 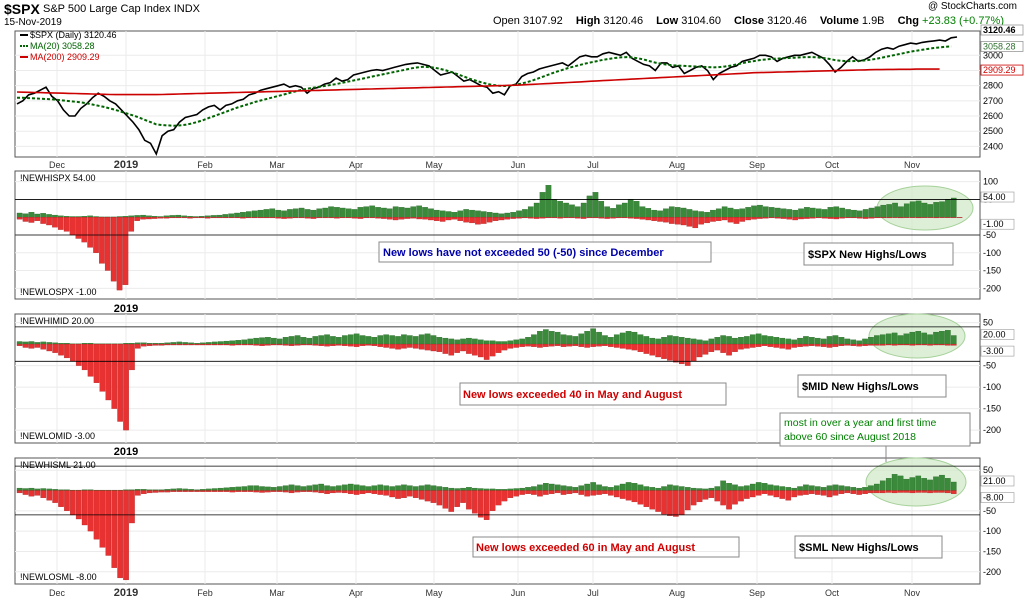 What do you see at coordinates (988, 323) in the screenshot?
I see `y-tick-label: 50` at bounding box center [988, 323].